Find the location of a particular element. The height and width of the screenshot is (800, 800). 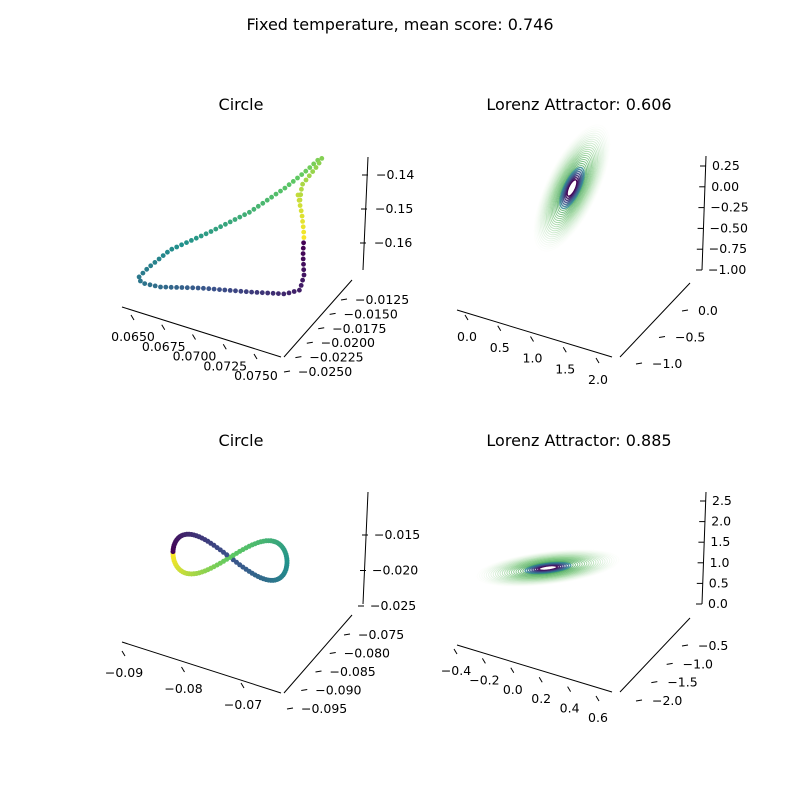

x-tick-label: 0.0750 is located at coordinates (256, 375).